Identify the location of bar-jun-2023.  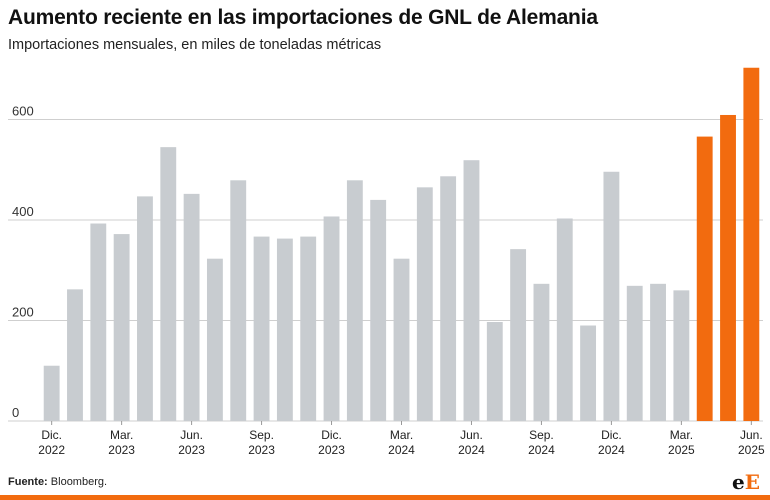
(191, 307).